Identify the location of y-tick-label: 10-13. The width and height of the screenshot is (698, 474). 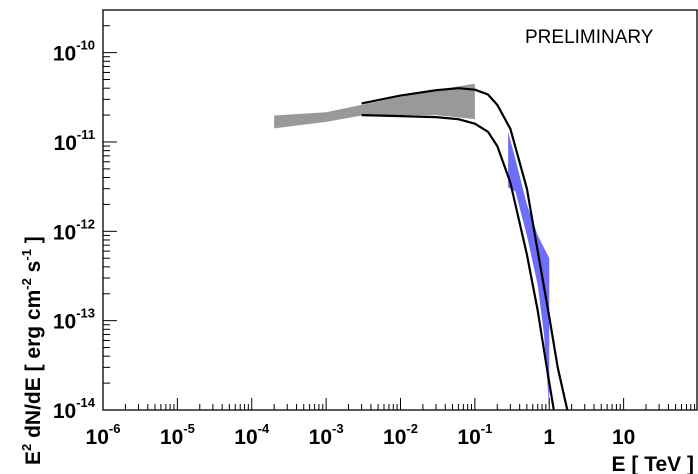
(74, 320).